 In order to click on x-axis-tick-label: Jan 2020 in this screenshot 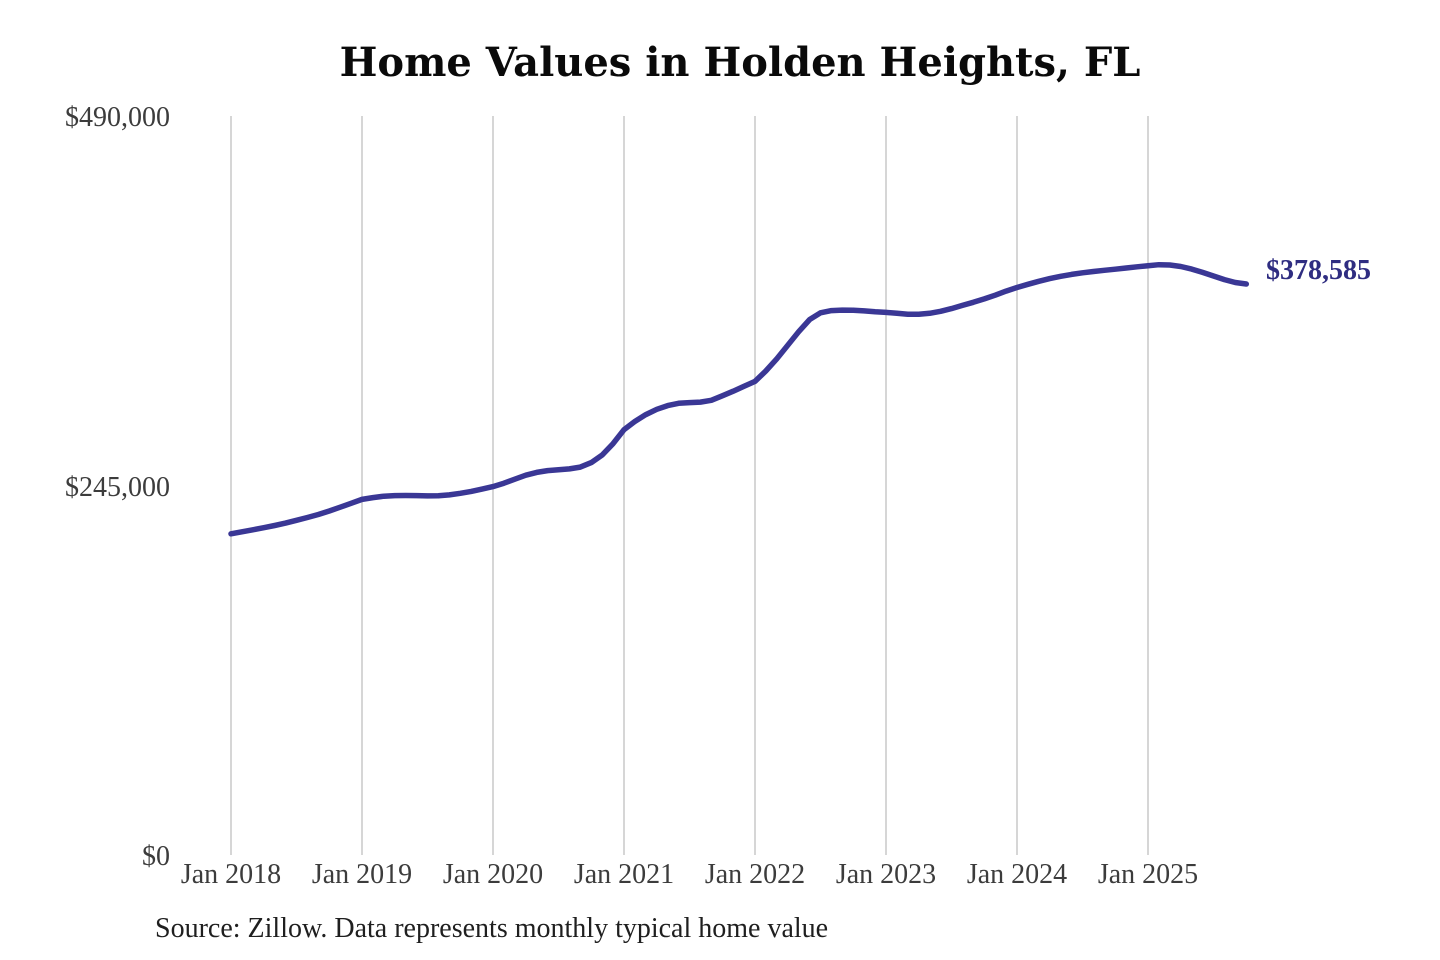, I will do `click(493, 874)`.